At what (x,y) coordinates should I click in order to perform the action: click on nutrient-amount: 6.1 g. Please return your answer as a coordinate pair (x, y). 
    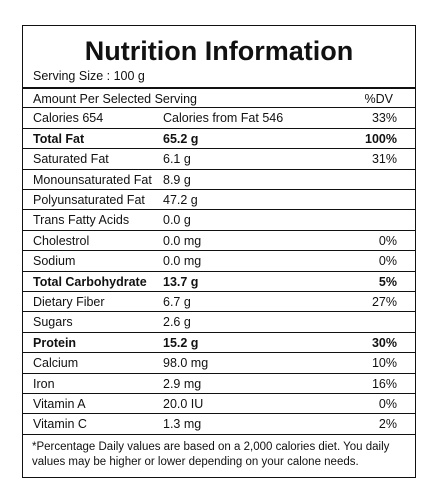
    Looking at the image, I should click on (177, 159).